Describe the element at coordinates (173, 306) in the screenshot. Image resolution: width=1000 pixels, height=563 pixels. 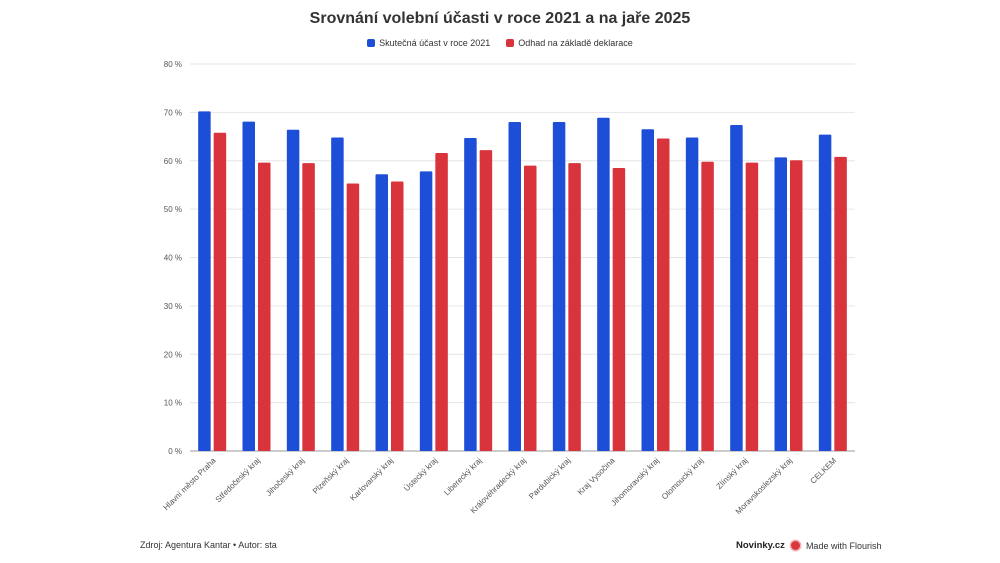
I see `y-tick-label: 30 %` at that location.